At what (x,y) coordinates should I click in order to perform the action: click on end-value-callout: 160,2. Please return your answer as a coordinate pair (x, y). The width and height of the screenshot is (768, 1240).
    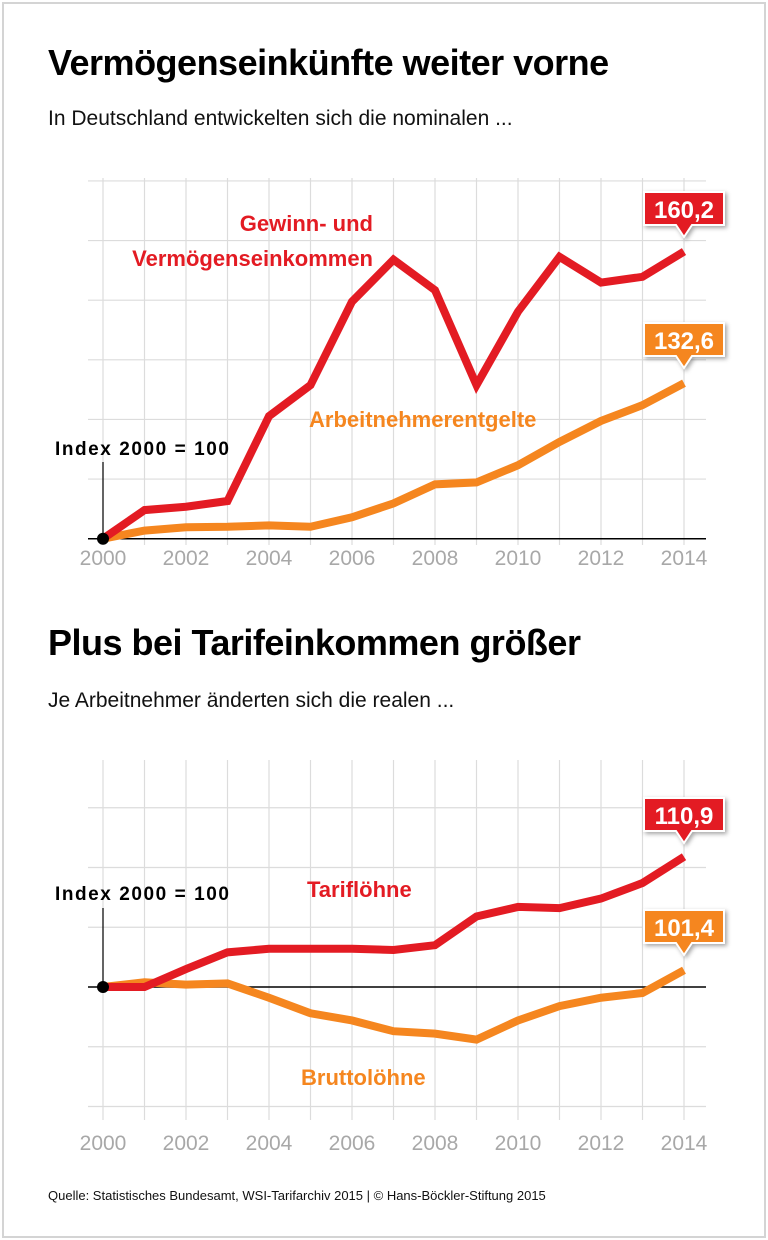
    Looking at the image, I should click on (684, 215).